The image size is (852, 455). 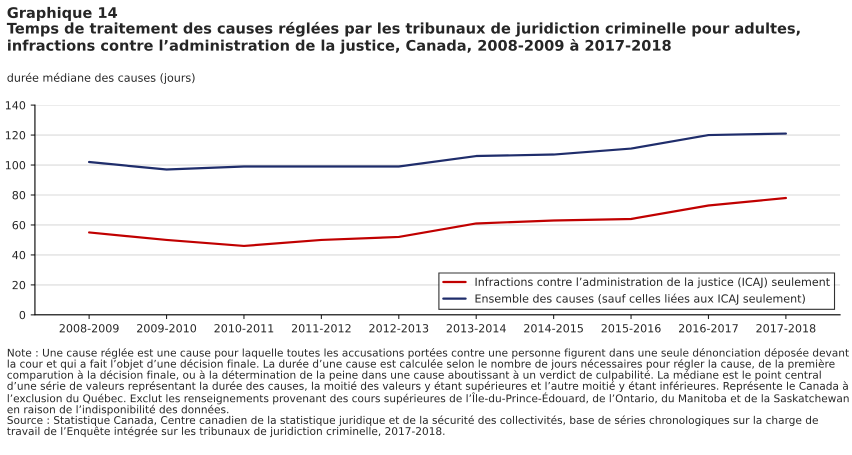 I want to click on y-tick-label: 100, so click(x=16, y=165).